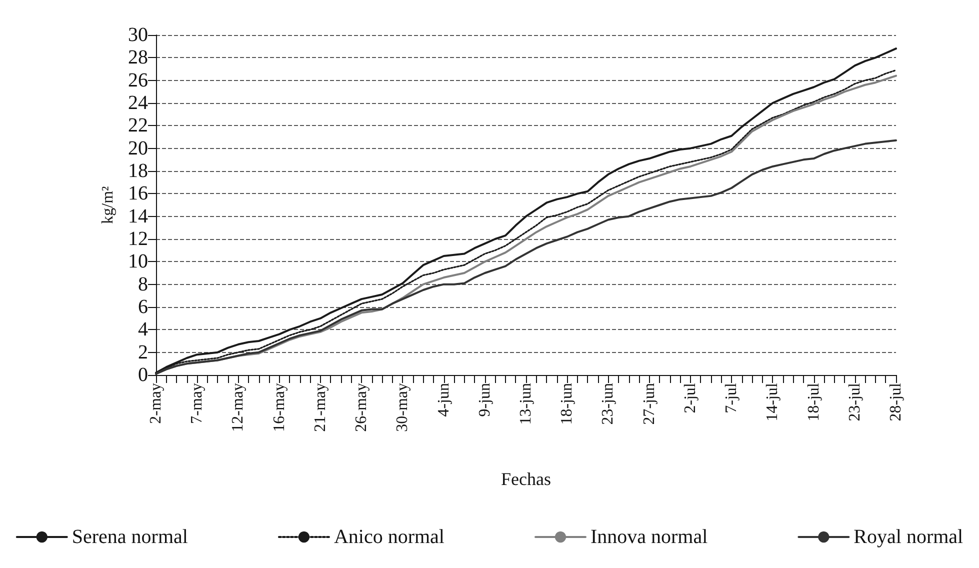  I want to click on x-tick-label: 9-jun, so click(485, 400).